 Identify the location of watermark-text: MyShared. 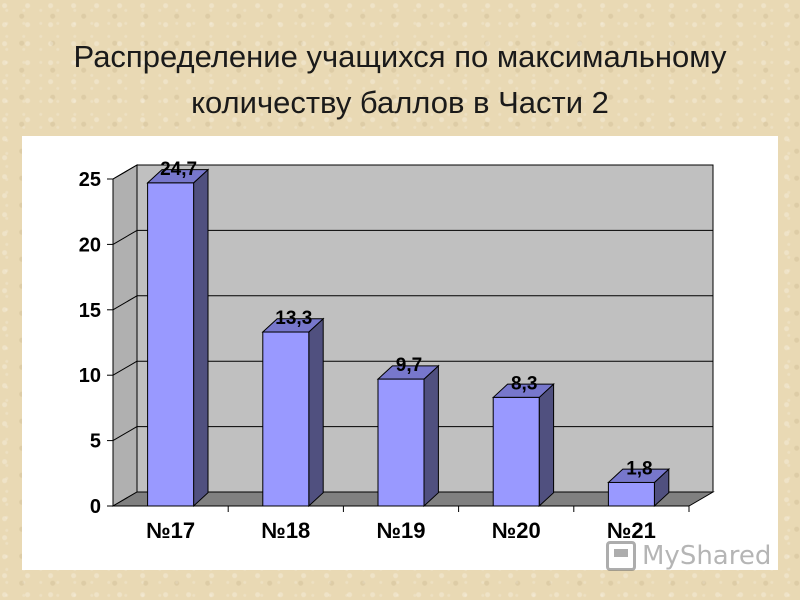
(707, 556).